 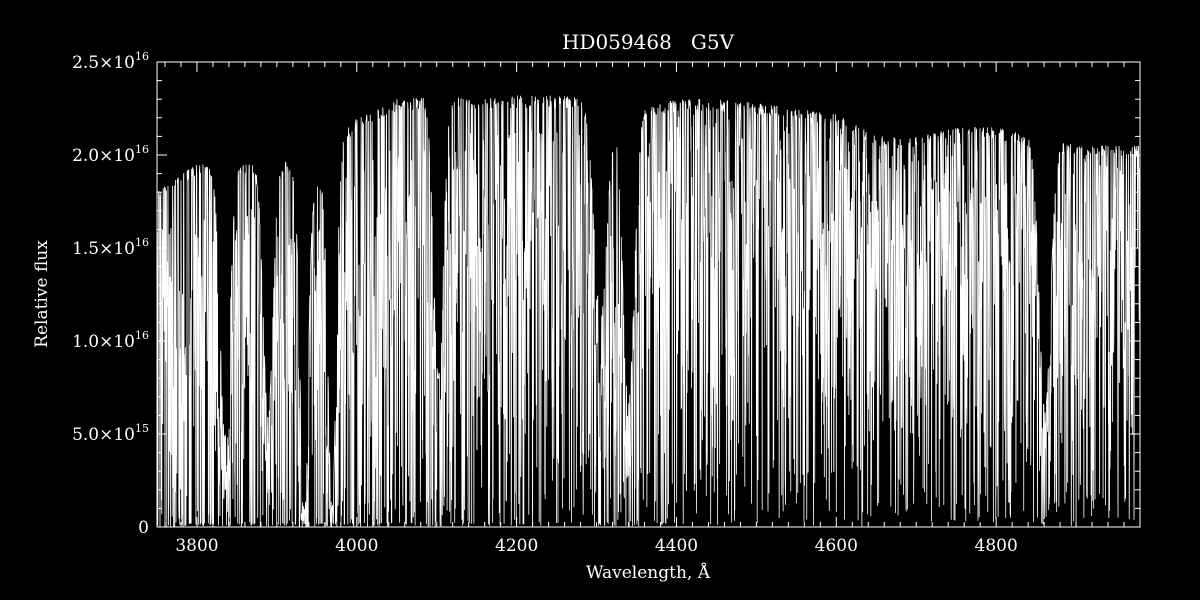 I want to click on y-tick-label: 1.5×10¹⁶, so click(x=110, y=247).